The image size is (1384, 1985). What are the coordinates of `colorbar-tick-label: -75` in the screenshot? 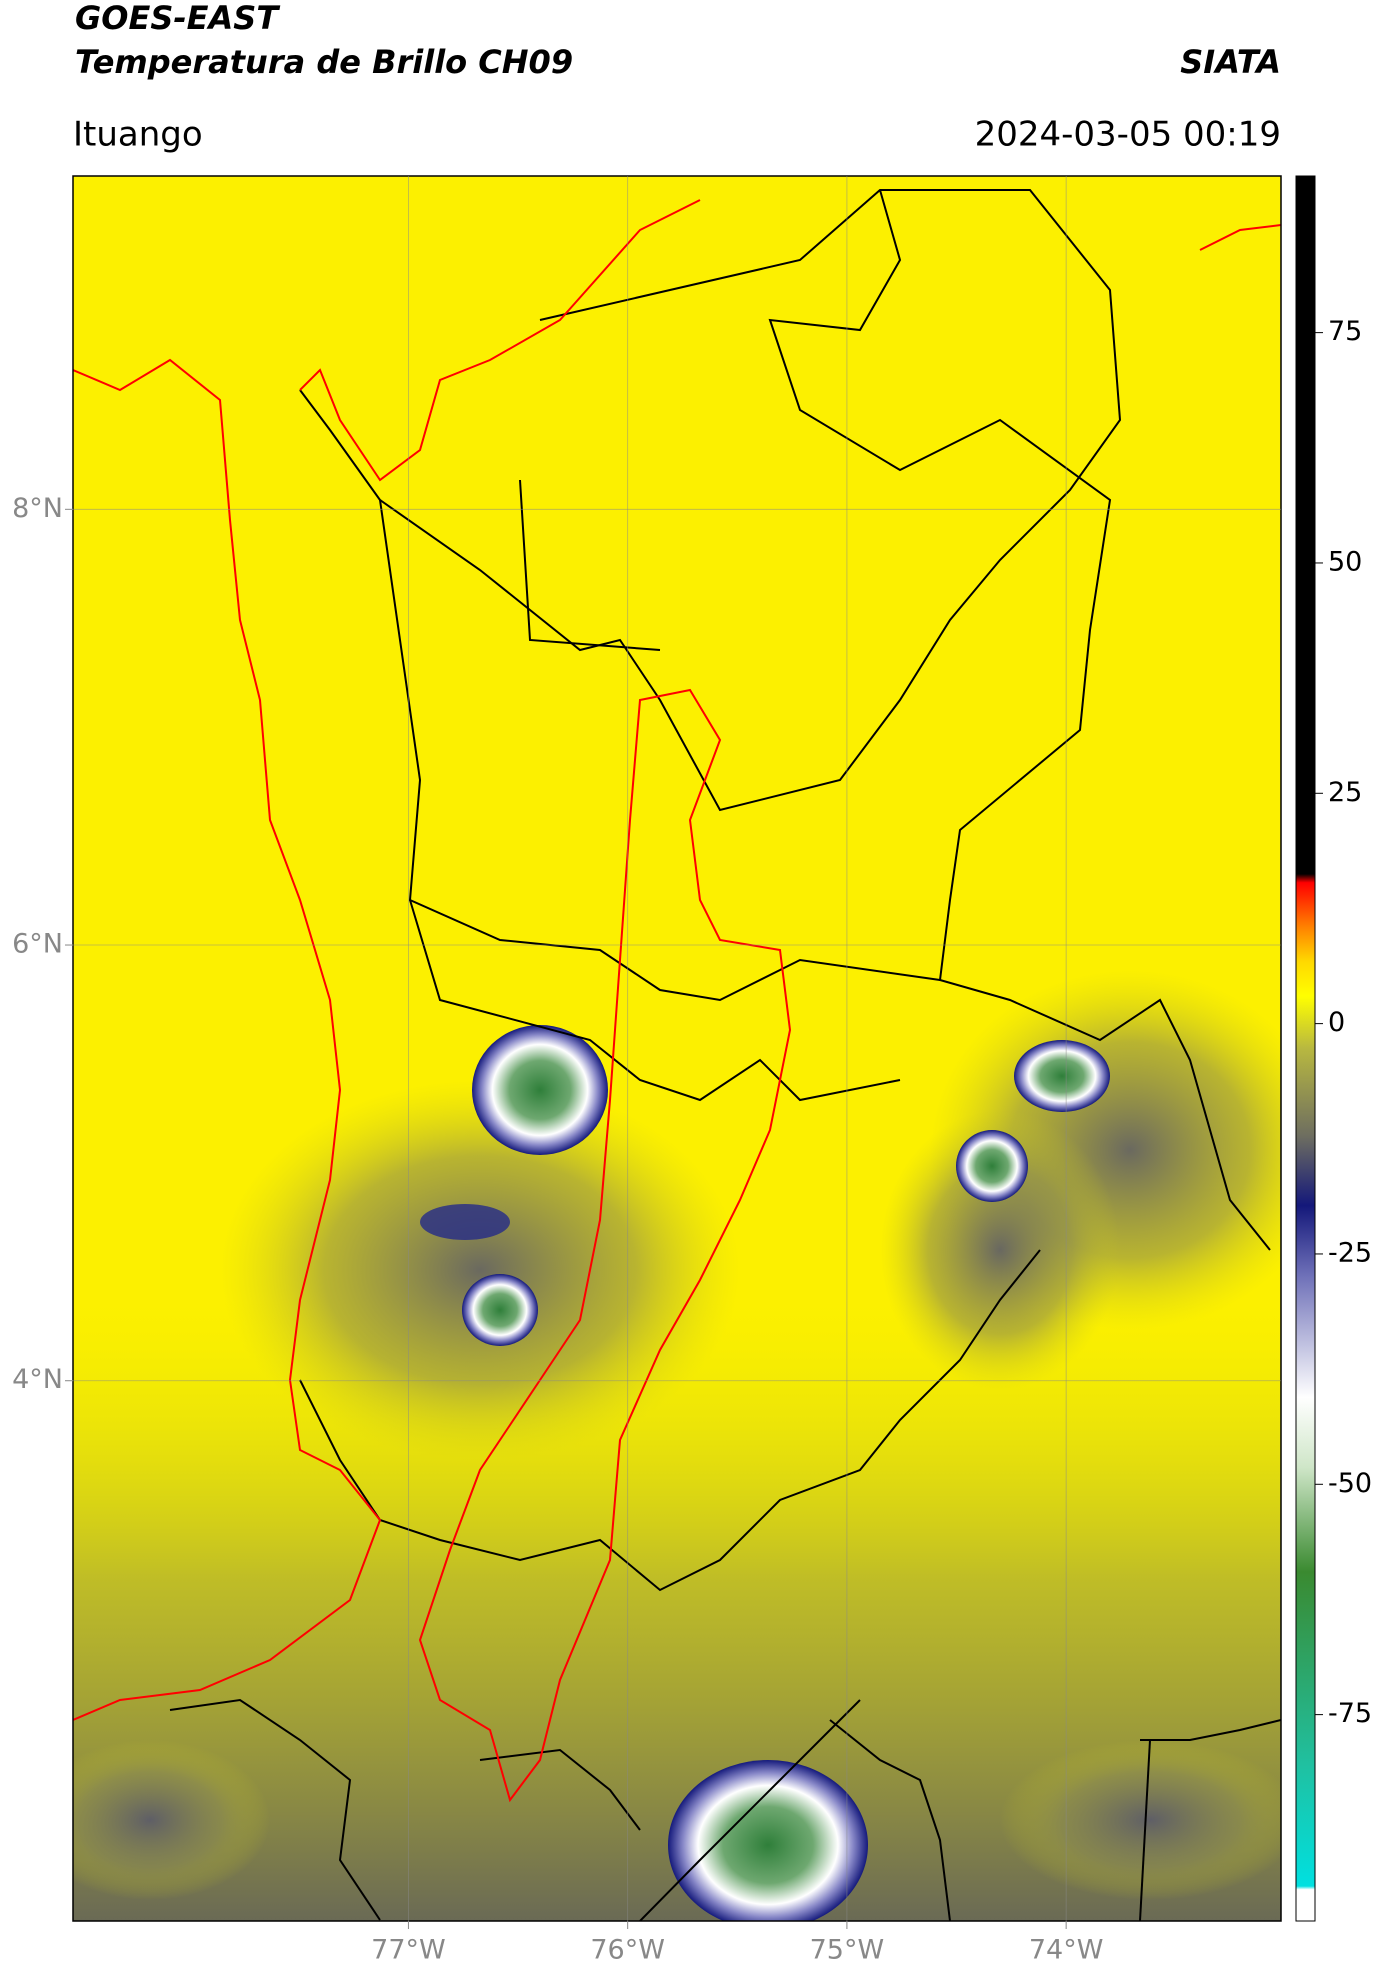 It's located at (1350, 1713).